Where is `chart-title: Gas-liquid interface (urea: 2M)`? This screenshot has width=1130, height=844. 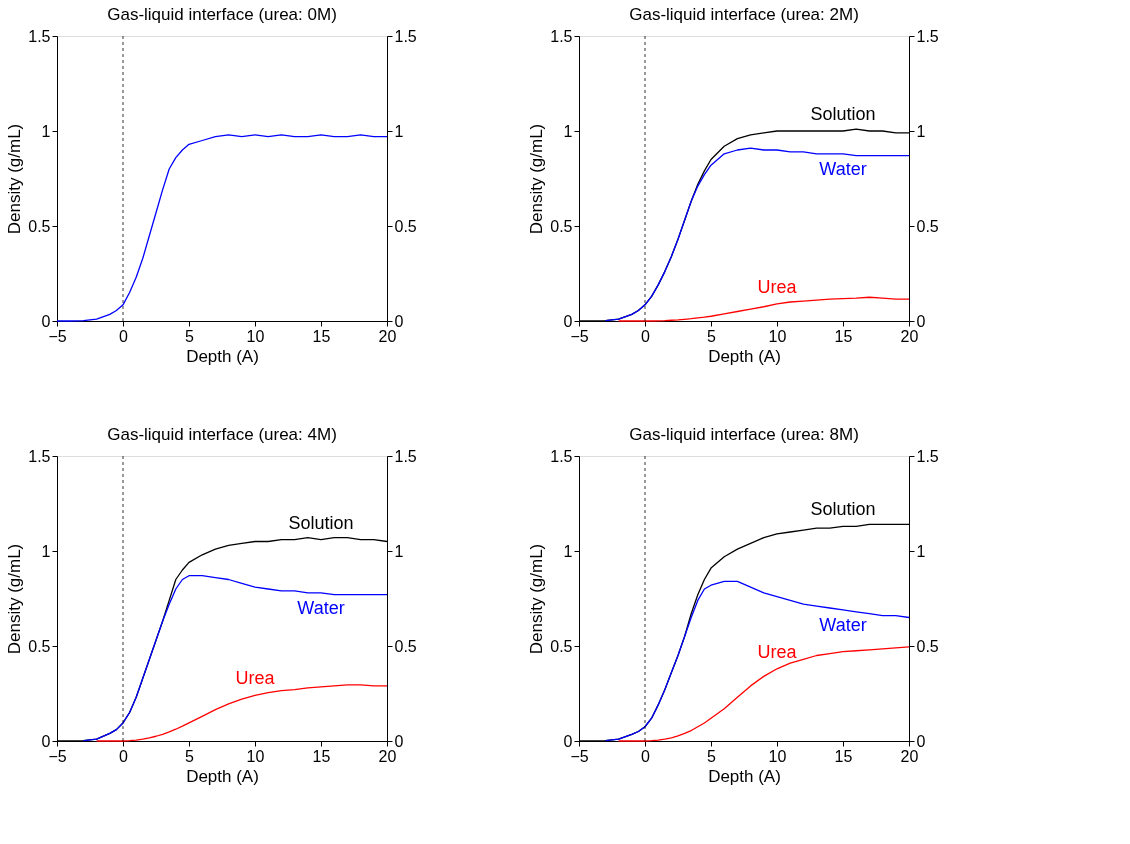
chart-title: Gas-liquid interface (urea: 2M) is located at coordinates (744, 14).